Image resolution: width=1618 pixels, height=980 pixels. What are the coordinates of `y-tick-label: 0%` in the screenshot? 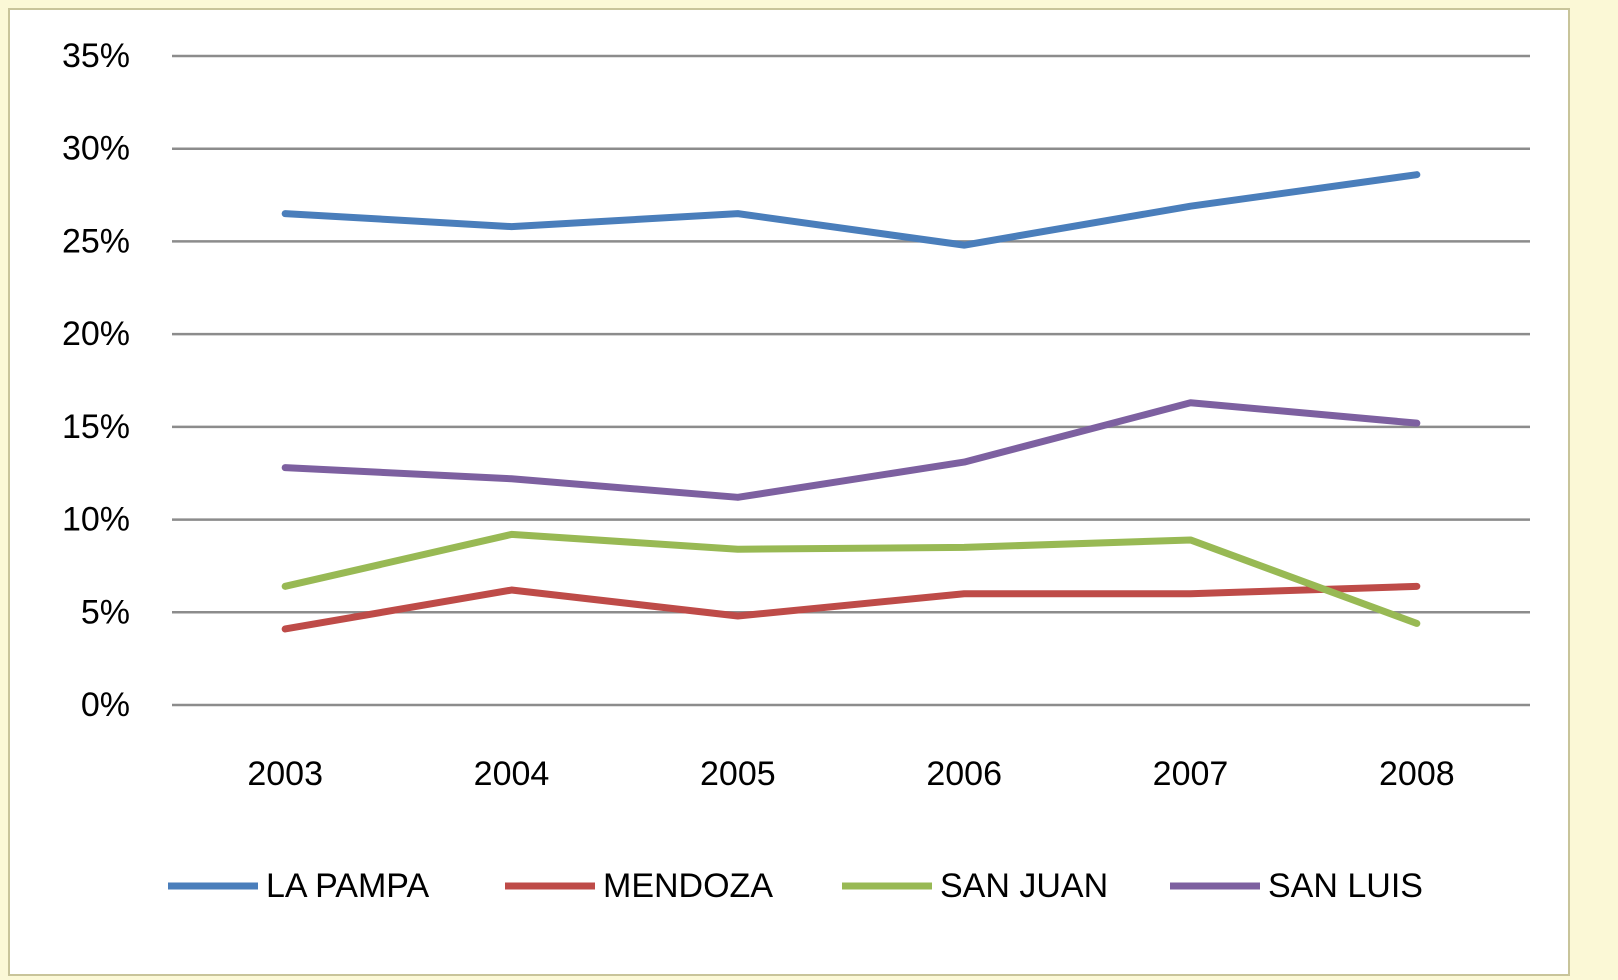 It's located at (105, 705).